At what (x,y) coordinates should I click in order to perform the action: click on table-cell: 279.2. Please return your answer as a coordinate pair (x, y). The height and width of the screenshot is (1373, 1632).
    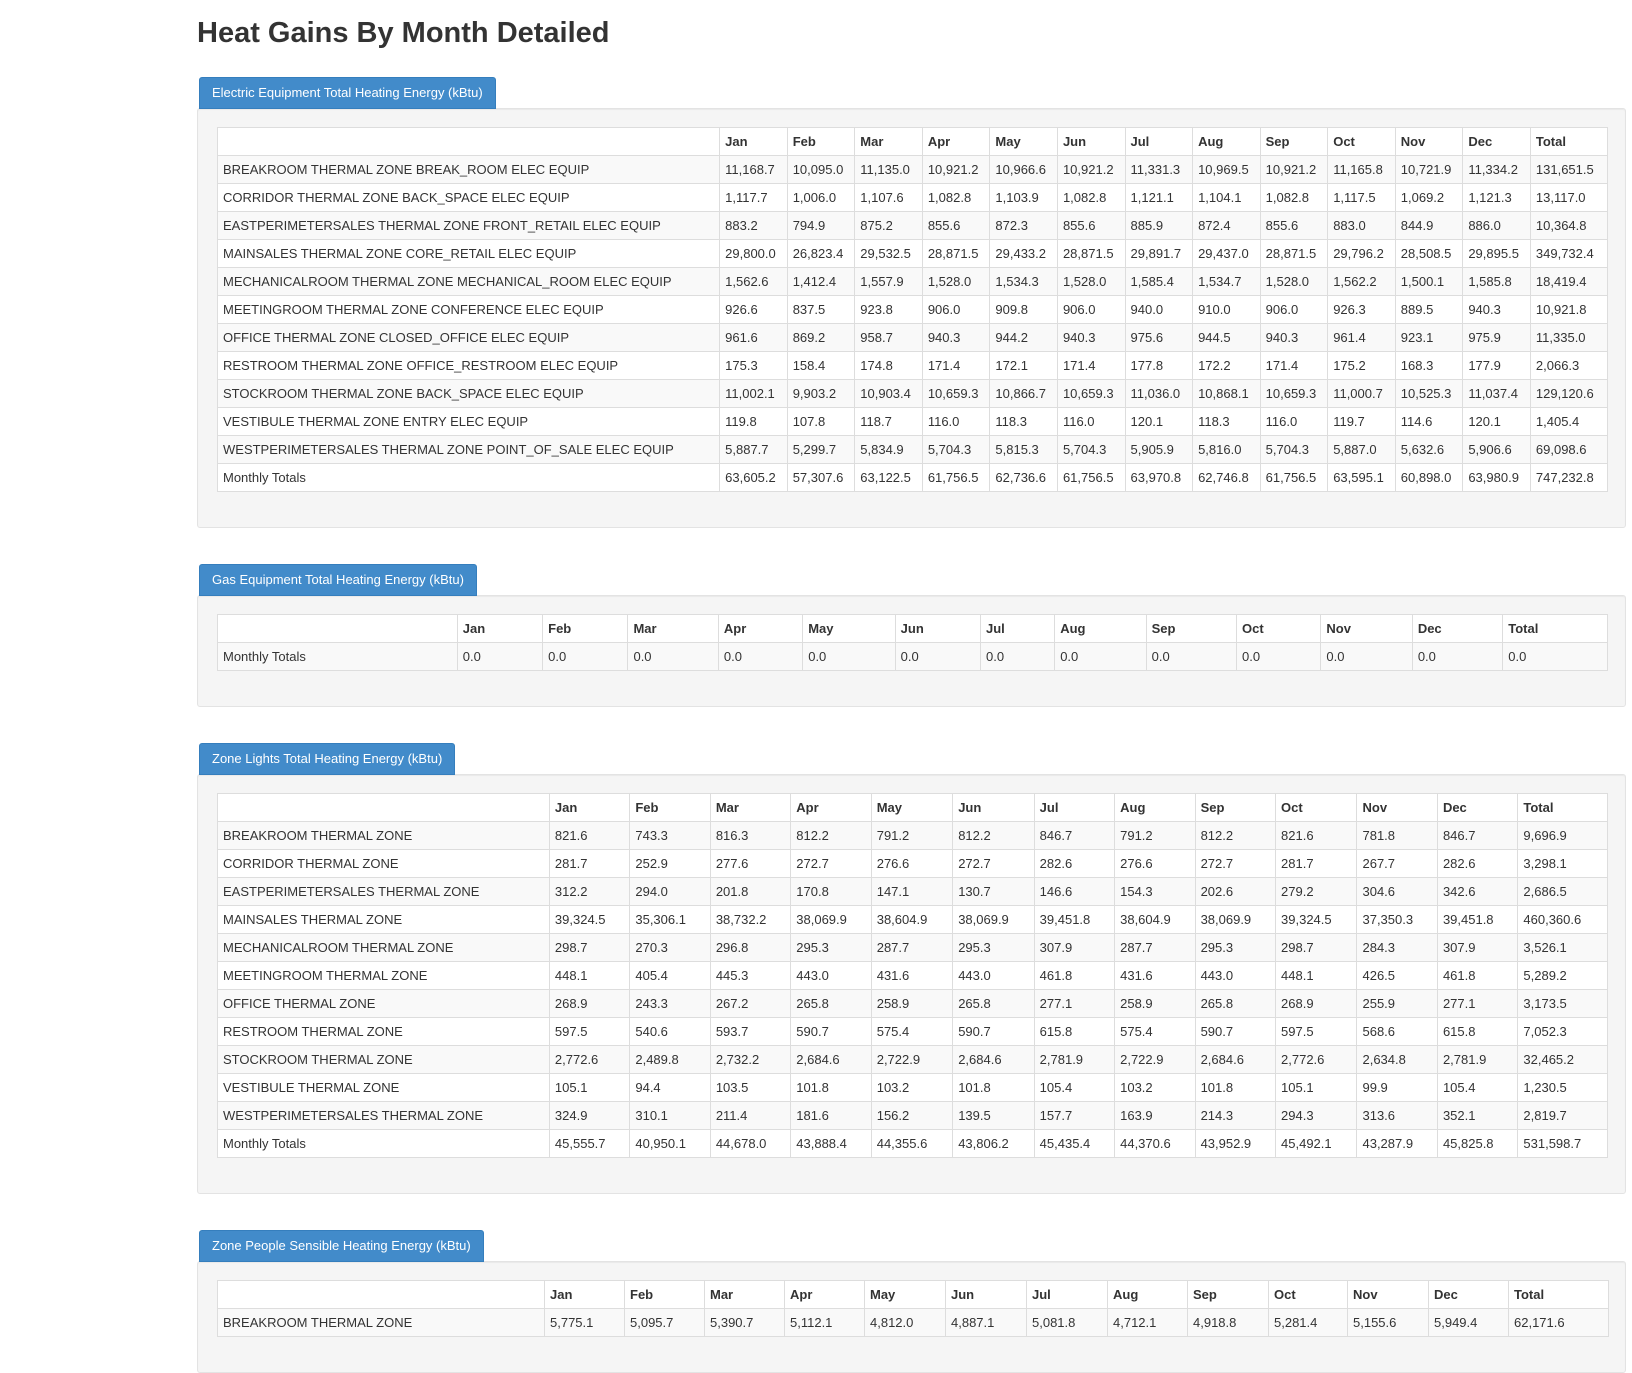
    Looking at the image, I should click on (1316, 891).